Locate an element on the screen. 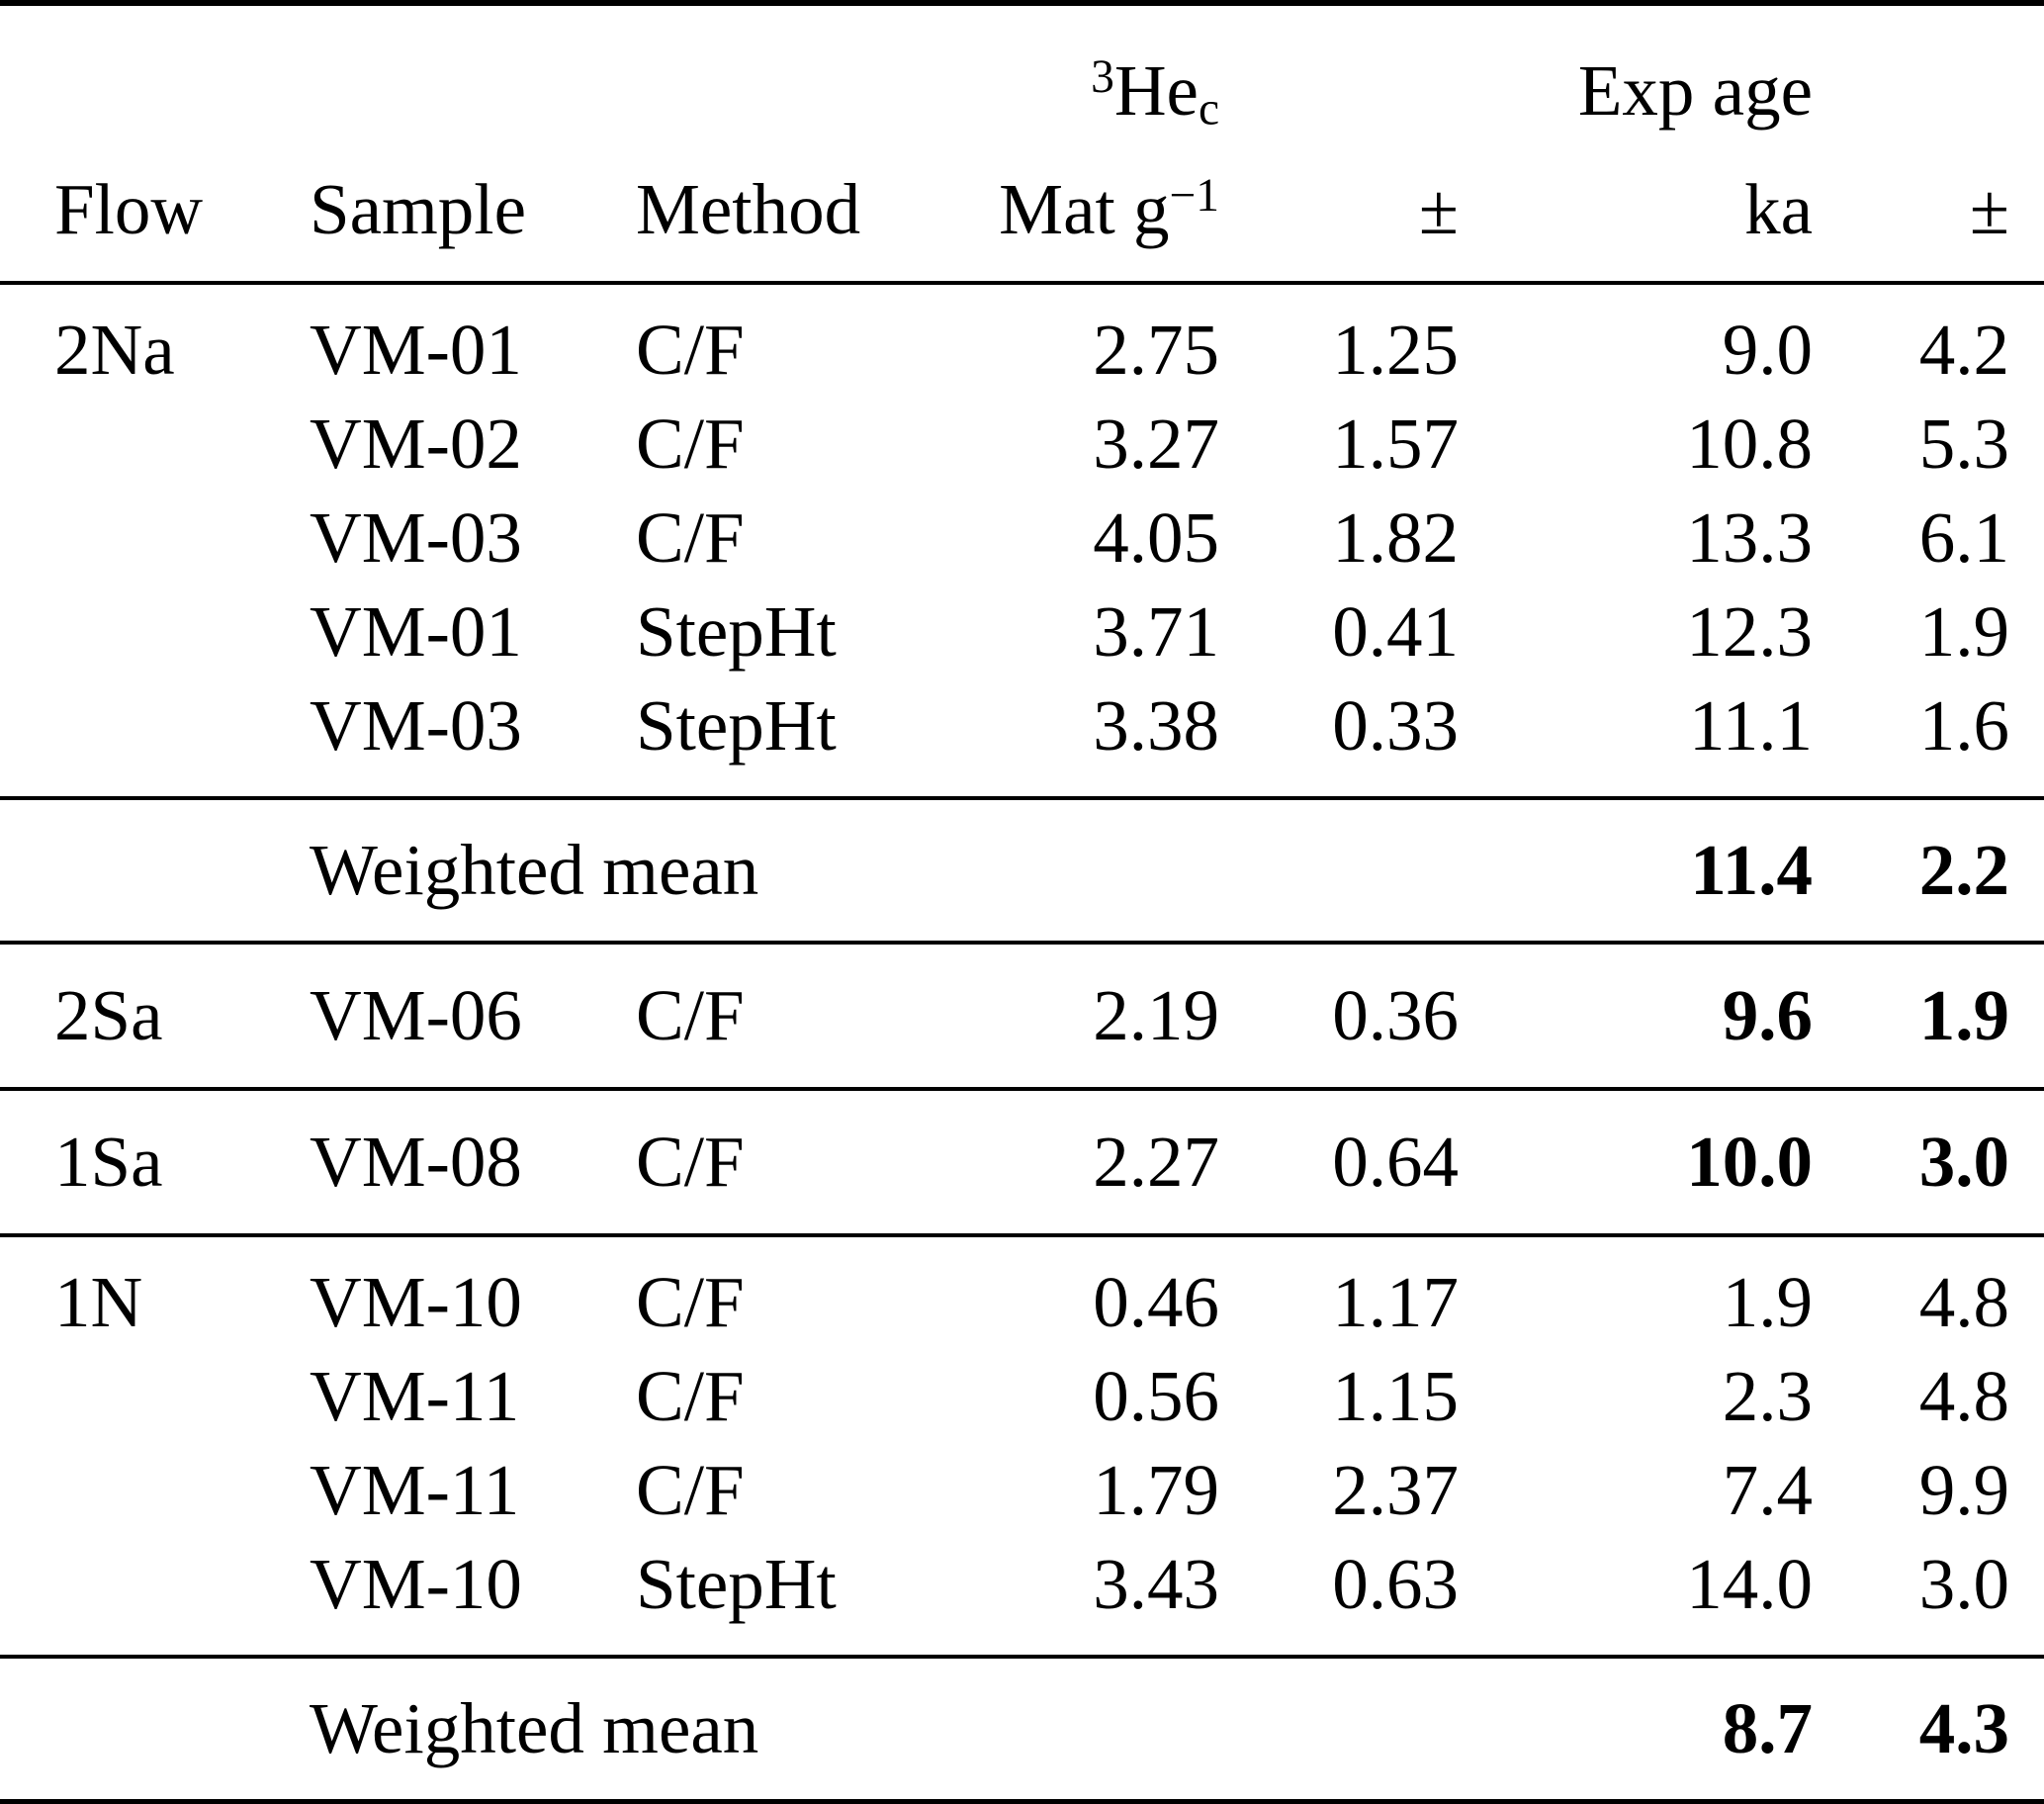  he-uncertainty-cell: 1.17 is located at coordinates (1395, 1302).